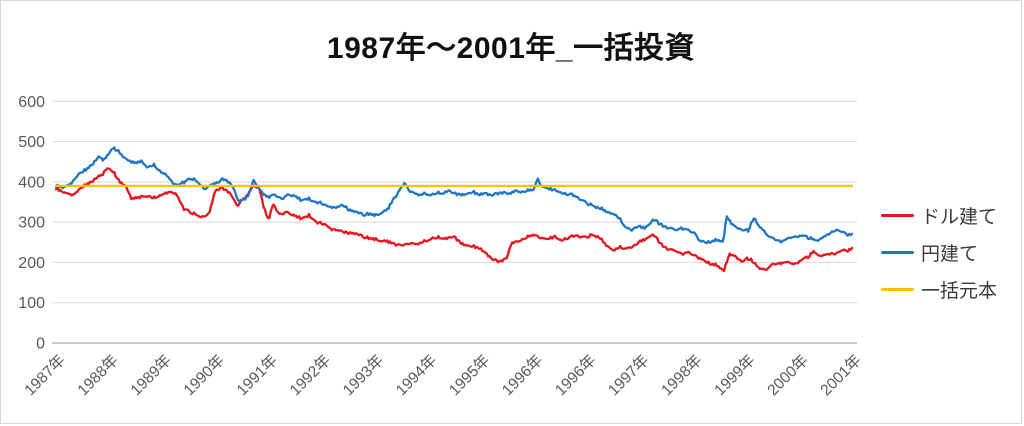 Image resolution: width=1024 pixels, height=426 pixels. I want to click on y-axis-tick-label: 300, so click(31, 223).